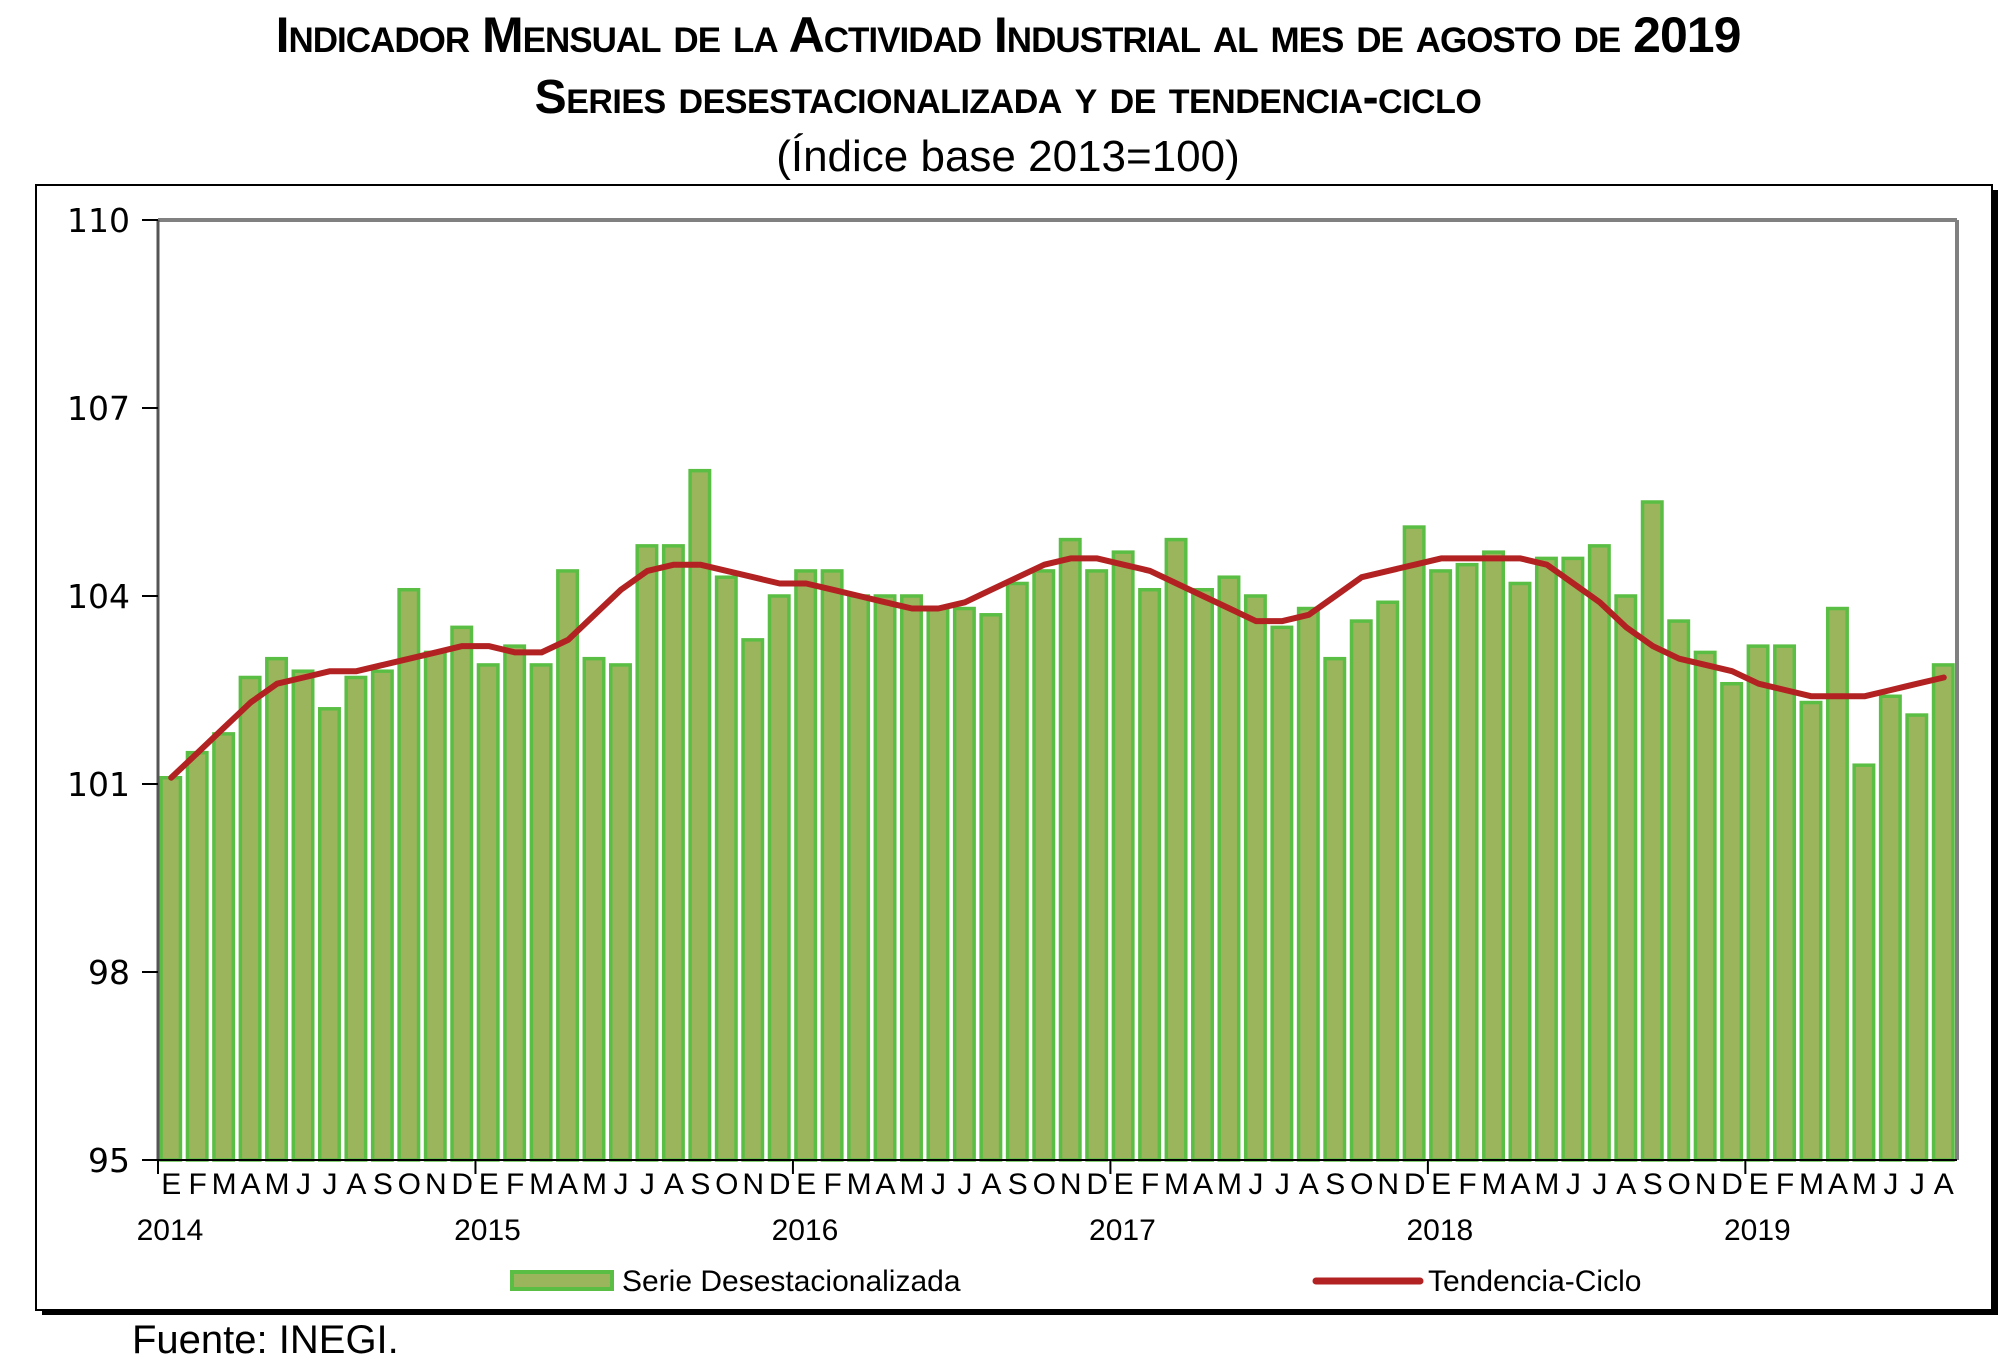 Image resolution: width=2016 pixels, height=1366 pixels. Describe the element at coordinates (1008, 156) in the screenshot. I see `chart-units: (Índice base 2013=100)` at that location.